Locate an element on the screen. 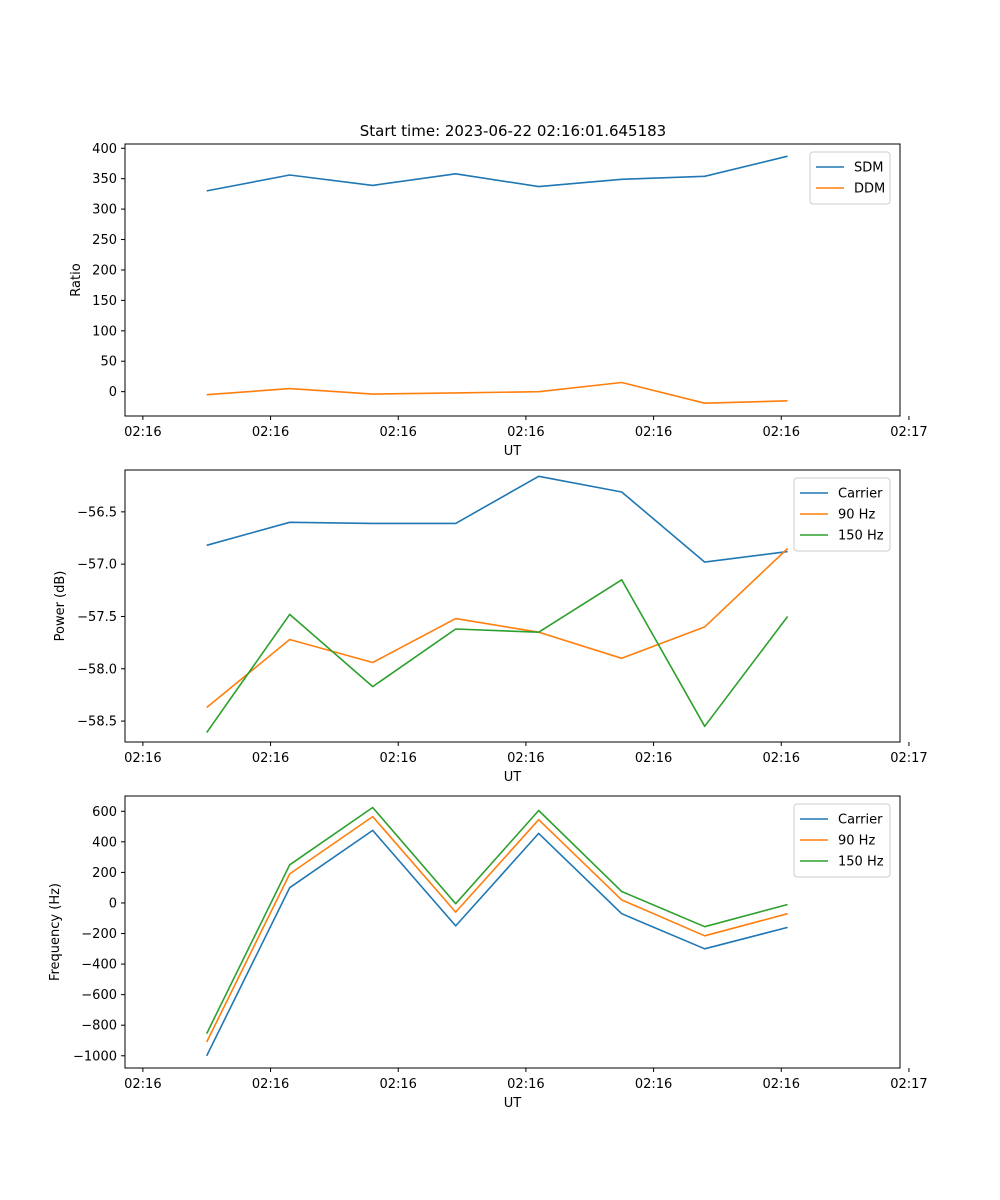 The height and width of the screenshot is (1200, 1000). series-line-ddm is located at coordinates (497, 393).